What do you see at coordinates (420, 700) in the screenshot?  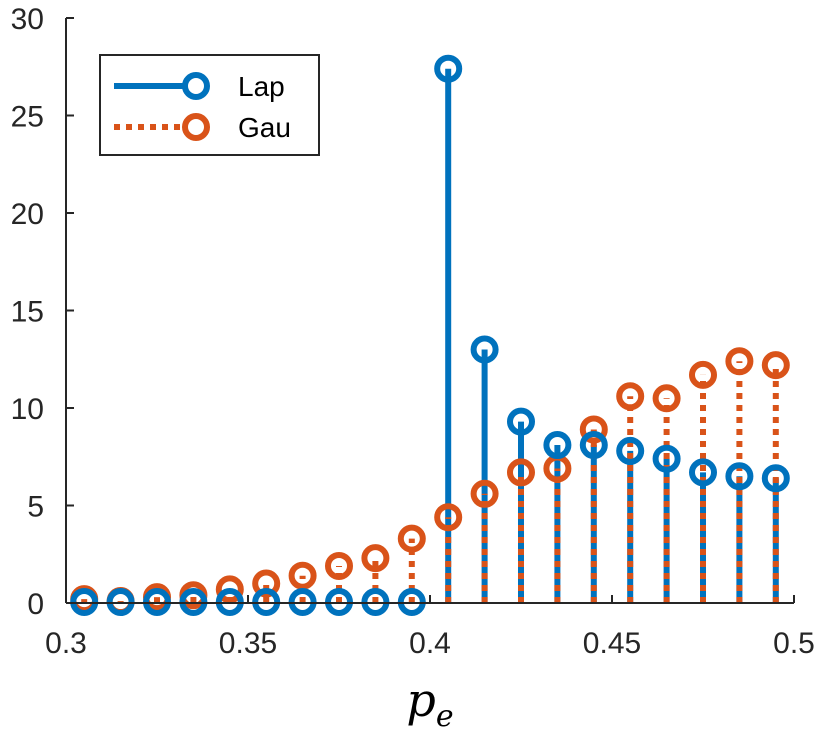 I see `x-axis-label-base: p` at bounding box center [420, 700].